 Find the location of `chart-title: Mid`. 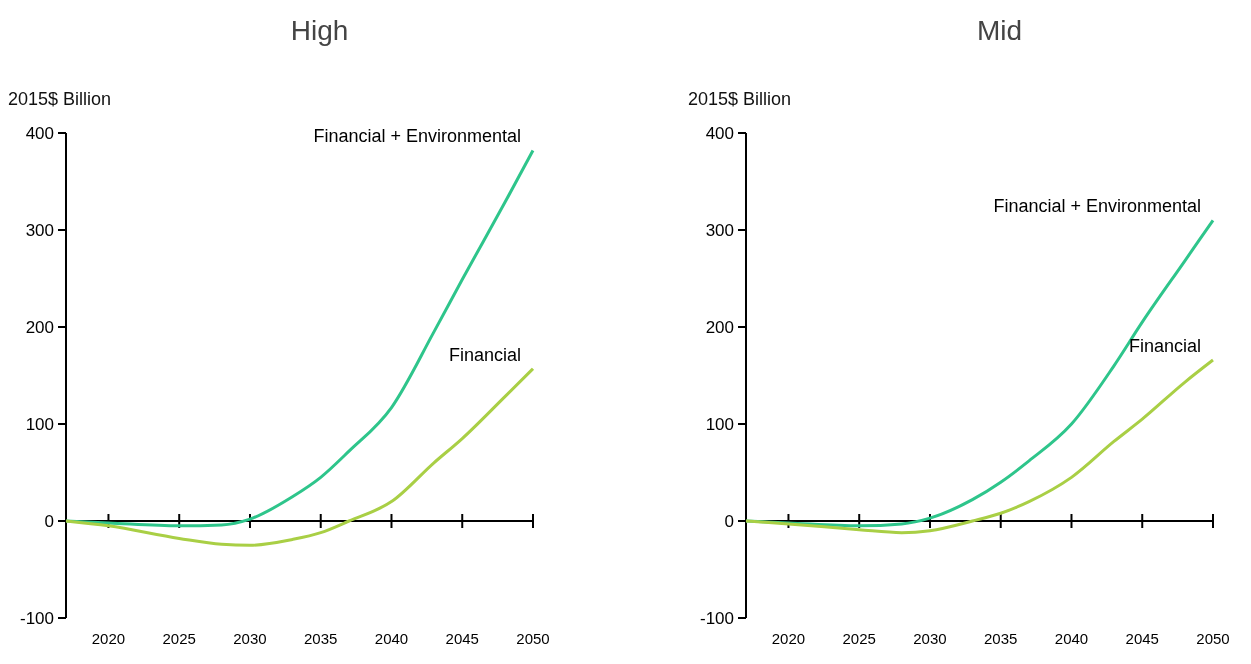

chart-title: Mid is located at coordinates (999, 30).